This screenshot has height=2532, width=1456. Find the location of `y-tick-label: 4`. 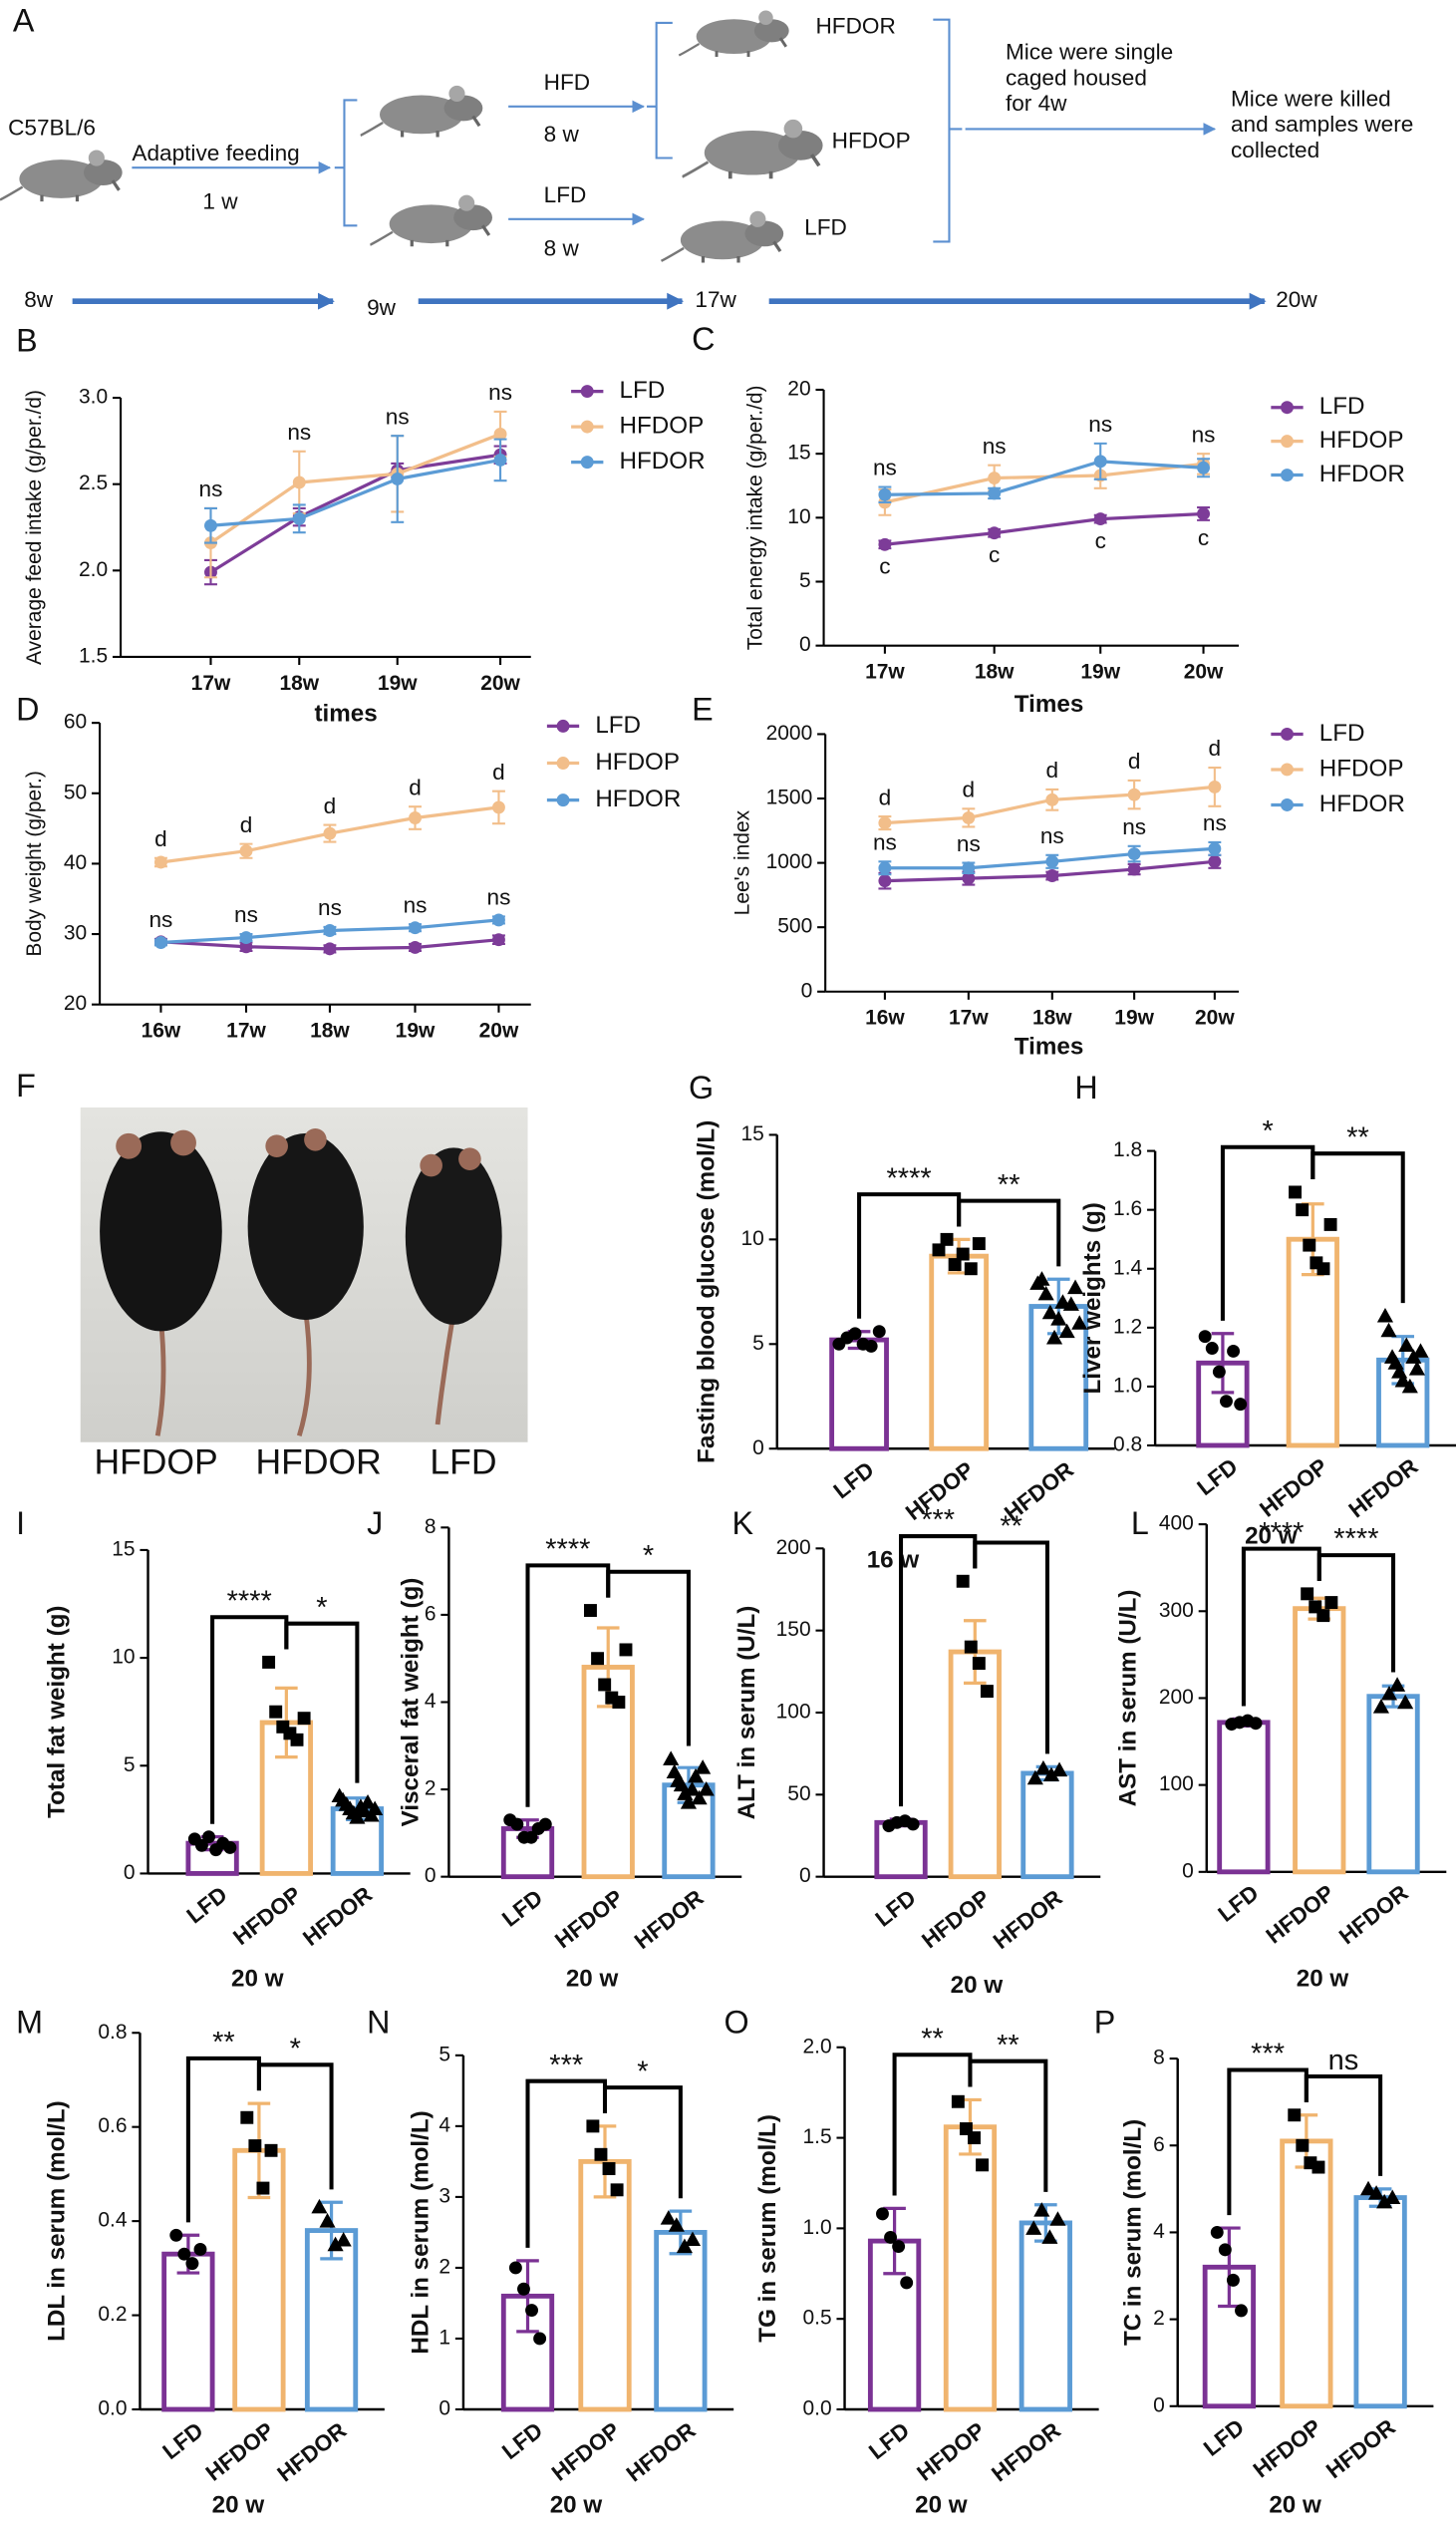

y-tick-label: 4 is located at coordinates (444, 2124).